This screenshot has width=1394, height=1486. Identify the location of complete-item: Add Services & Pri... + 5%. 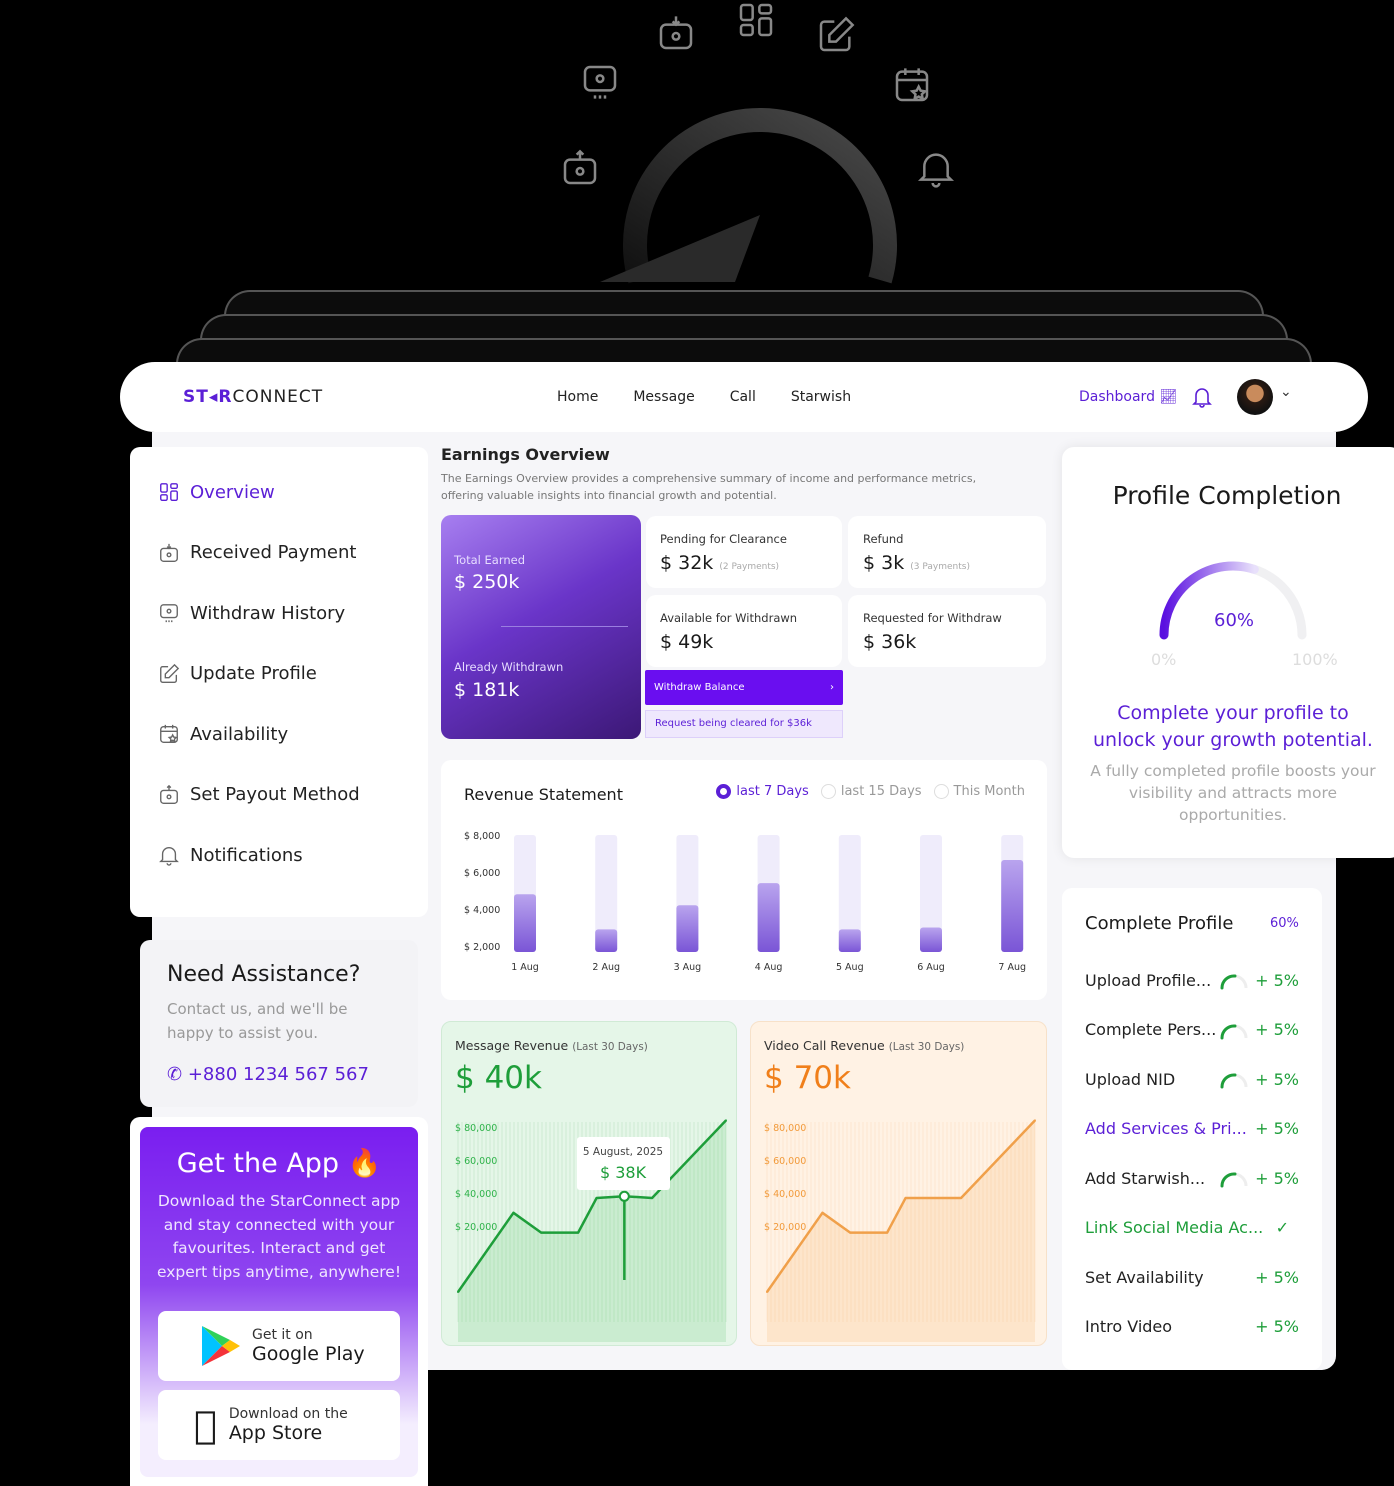
(1192, 1128).